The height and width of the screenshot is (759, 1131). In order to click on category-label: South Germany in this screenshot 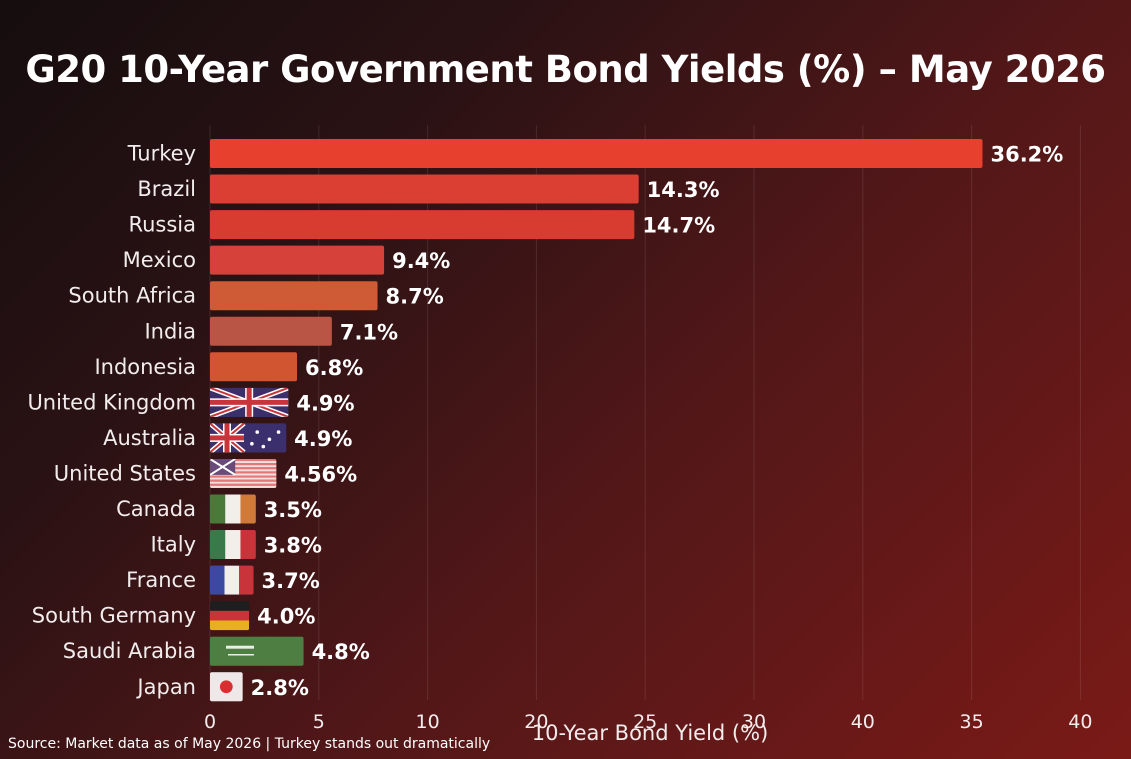, I will do `click(114, 616)`.